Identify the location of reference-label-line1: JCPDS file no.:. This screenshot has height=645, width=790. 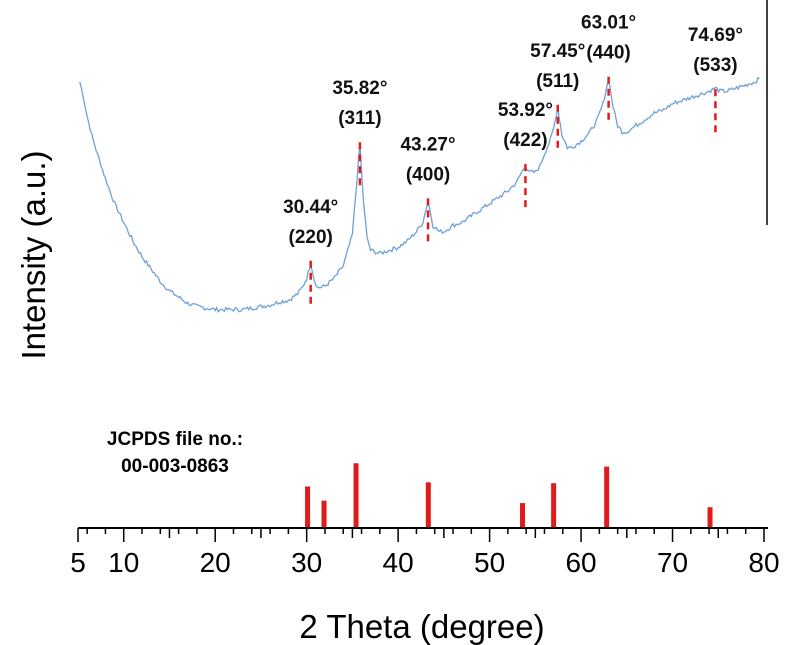
(175, 439).